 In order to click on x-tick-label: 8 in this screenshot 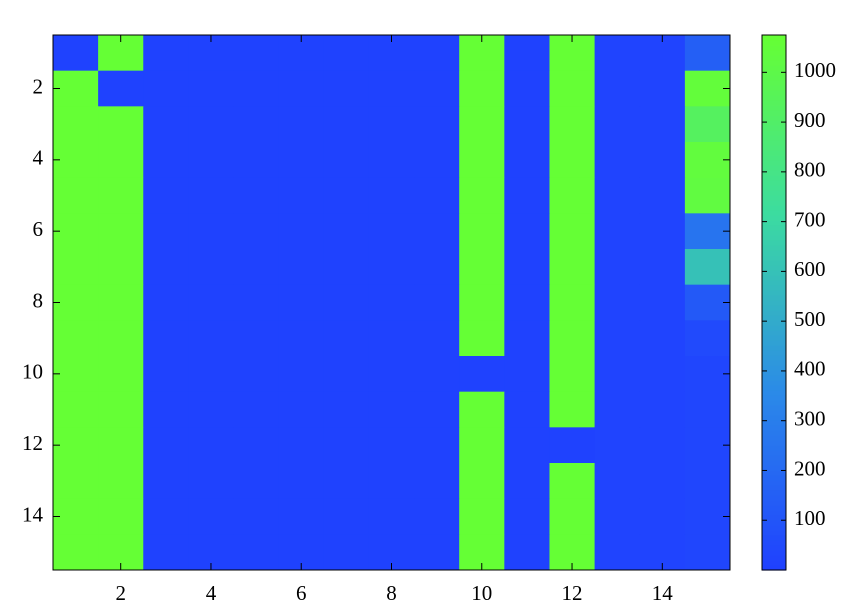, I will do `click(391, 593)`.